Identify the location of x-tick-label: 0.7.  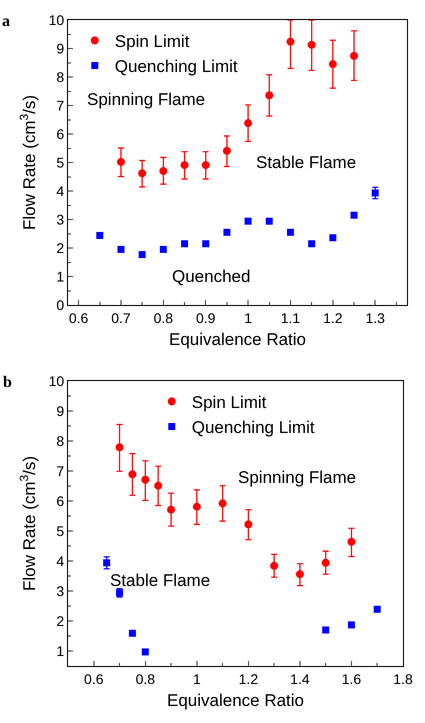
(121, 318).